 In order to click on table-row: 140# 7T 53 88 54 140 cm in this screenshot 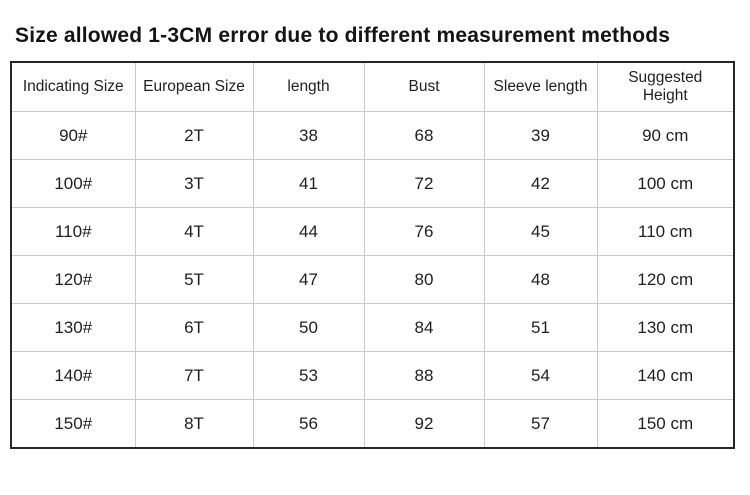, I will do `click(372, 375)`.